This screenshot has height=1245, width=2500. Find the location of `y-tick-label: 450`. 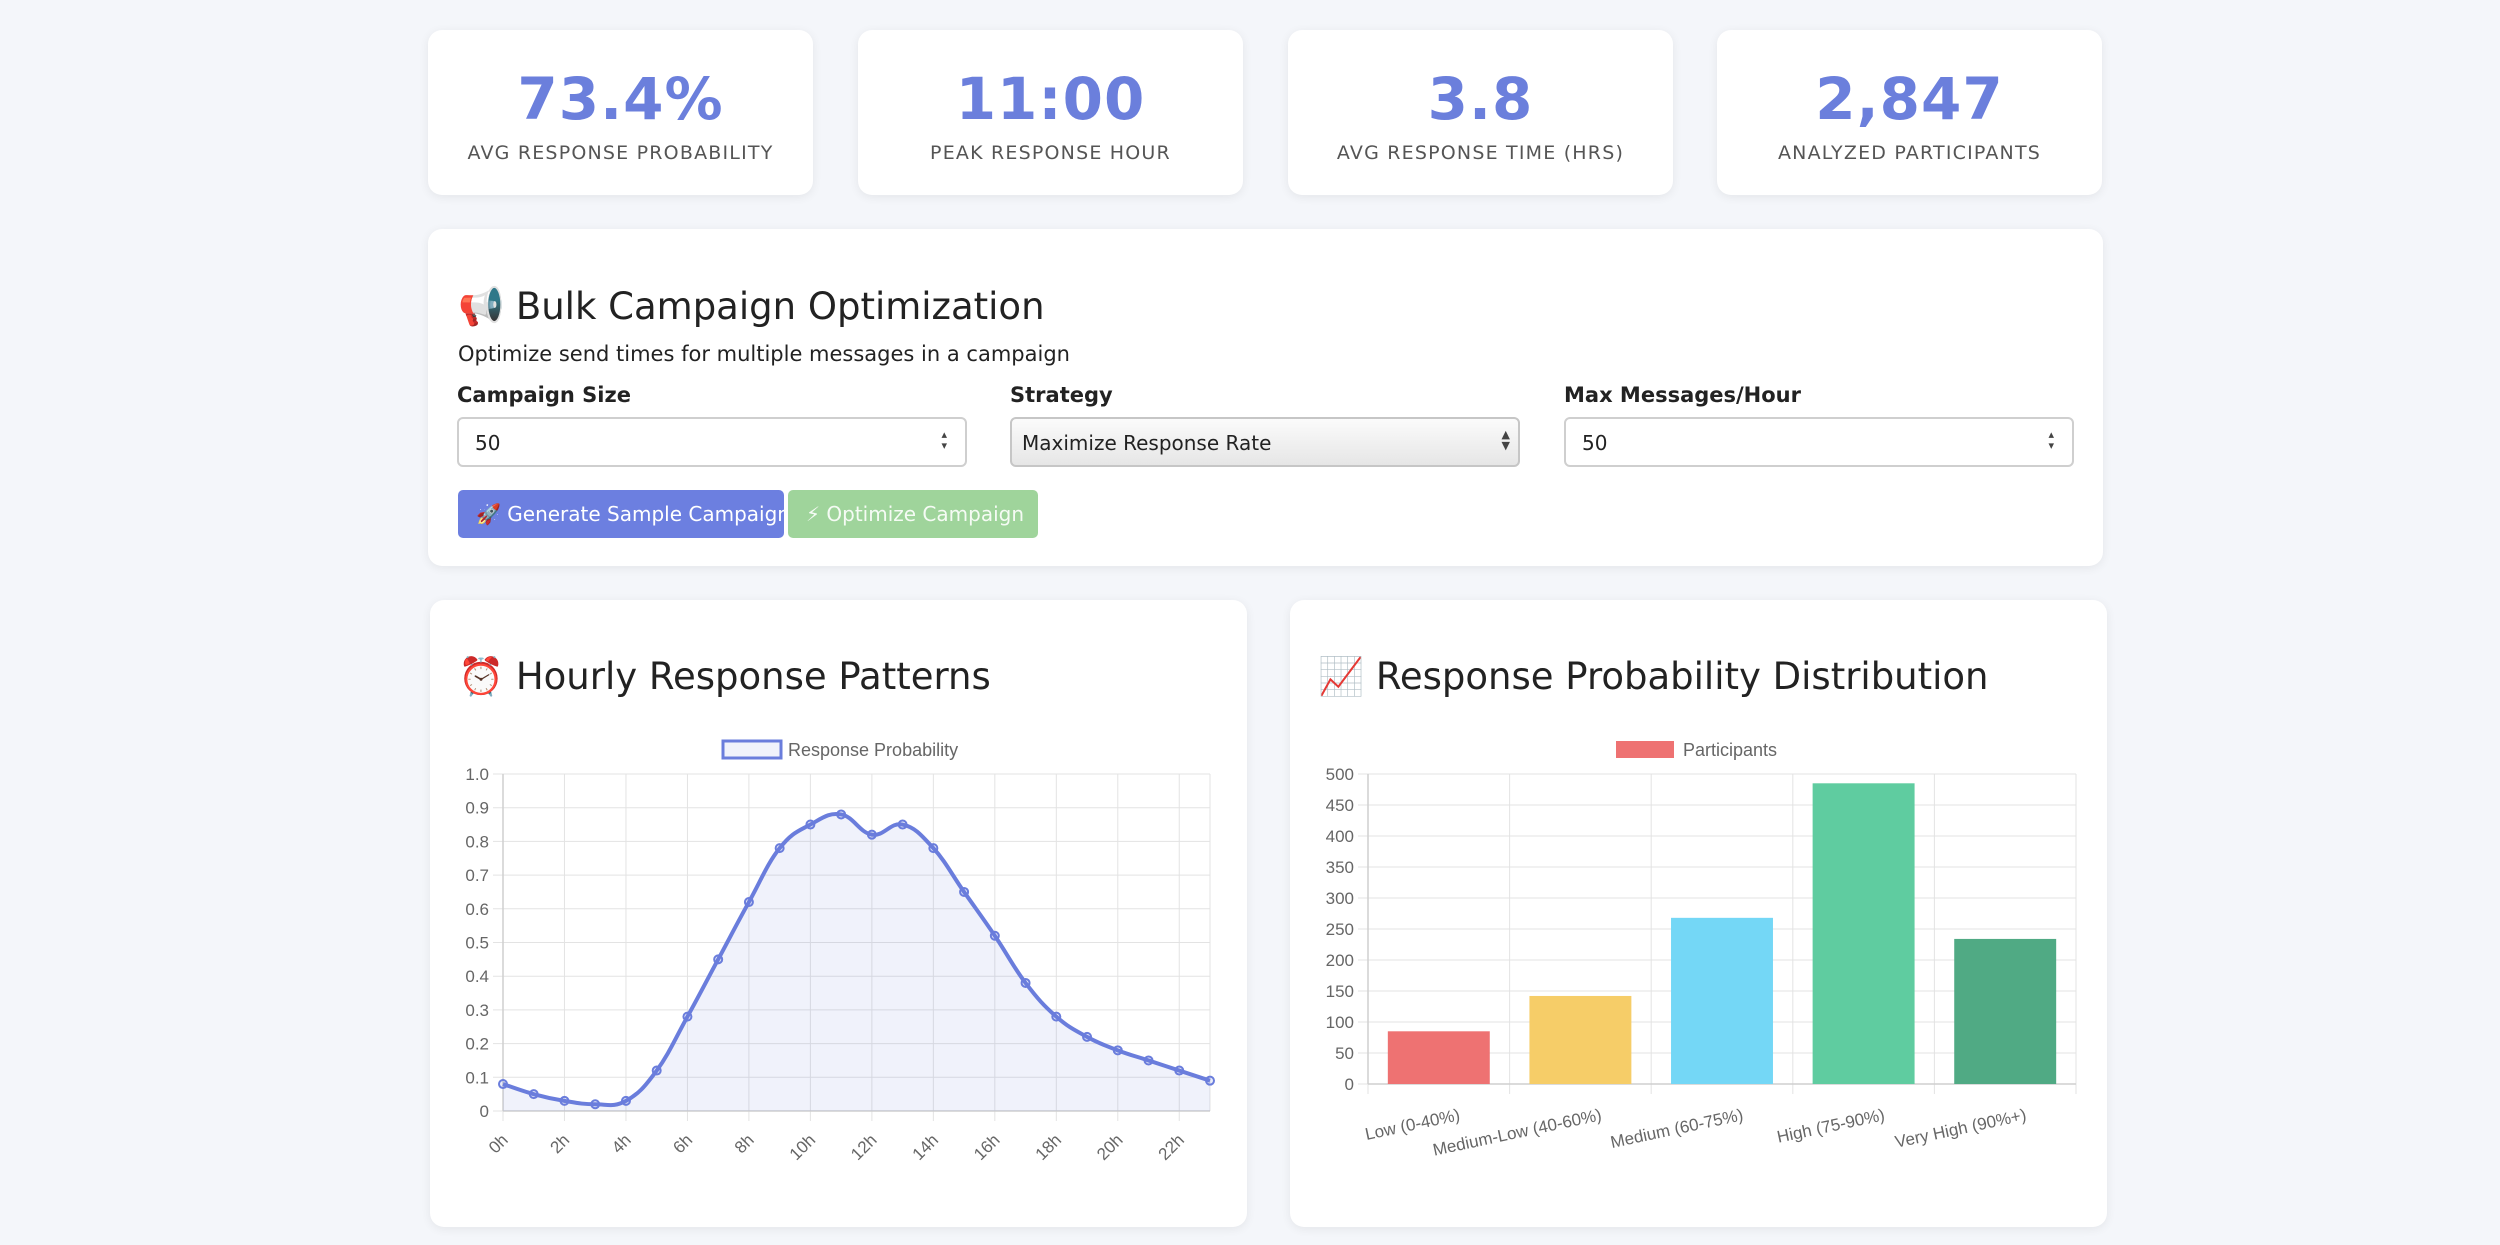

y-tick-label: 450 is located at coordinates (1340, 805).